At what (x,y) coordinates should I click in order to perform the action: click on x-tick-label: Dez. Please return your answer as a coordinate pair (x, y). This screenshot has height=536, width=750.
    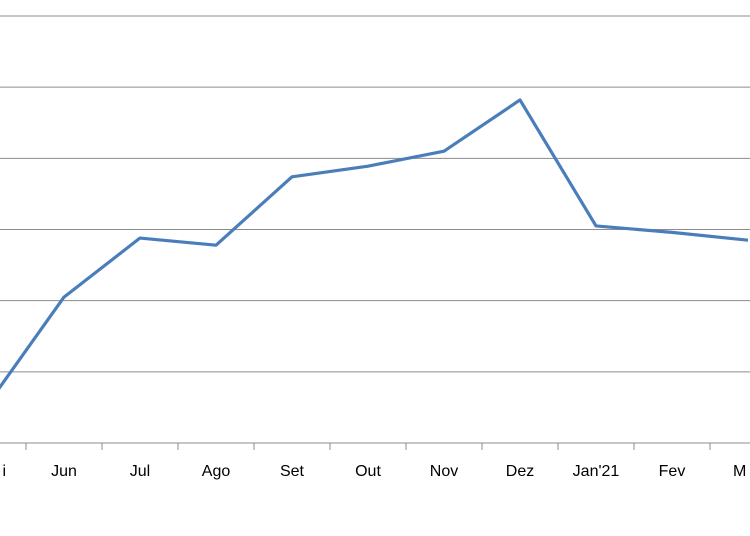
    Looking at the image, I should click on (520, 471).